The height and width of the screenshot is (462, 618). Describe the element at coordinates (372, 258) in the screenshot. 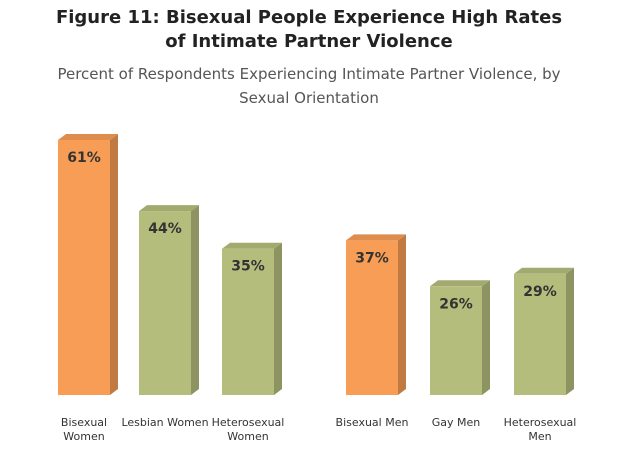

I see `value-label: 37%` at that location.